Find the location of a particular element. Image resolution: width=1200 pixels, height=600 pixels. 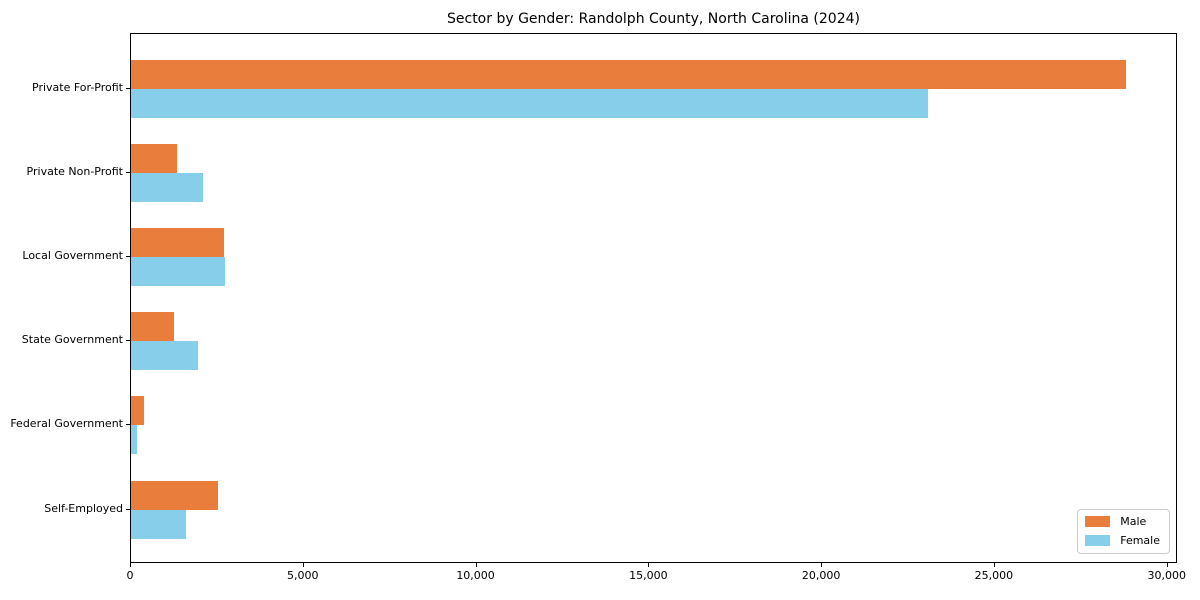

x-axis-tick-label: 0 is located at coordinates (130, 575).